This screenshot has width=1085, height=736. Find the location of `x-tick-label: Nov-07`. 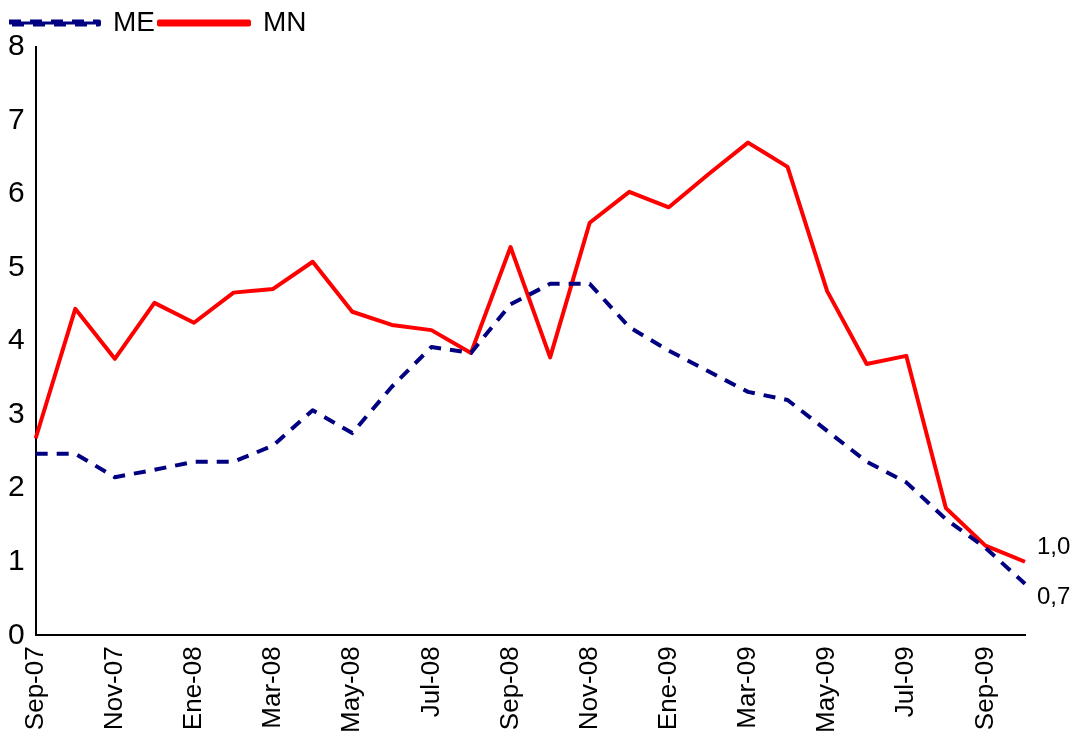

x-tick-label: Nov-07 is located at coordinates (113, 688).